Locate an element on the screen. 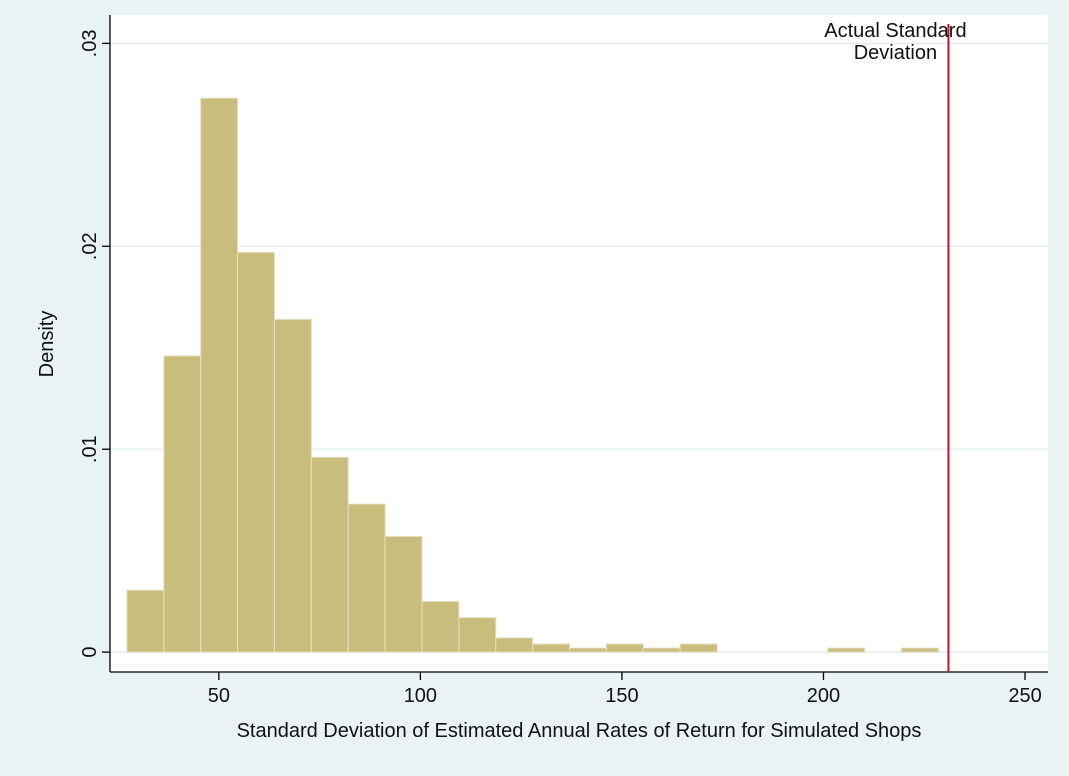 The image size is (1069, 776). x-tick-label: 200 is located at coordinates (823, 696).